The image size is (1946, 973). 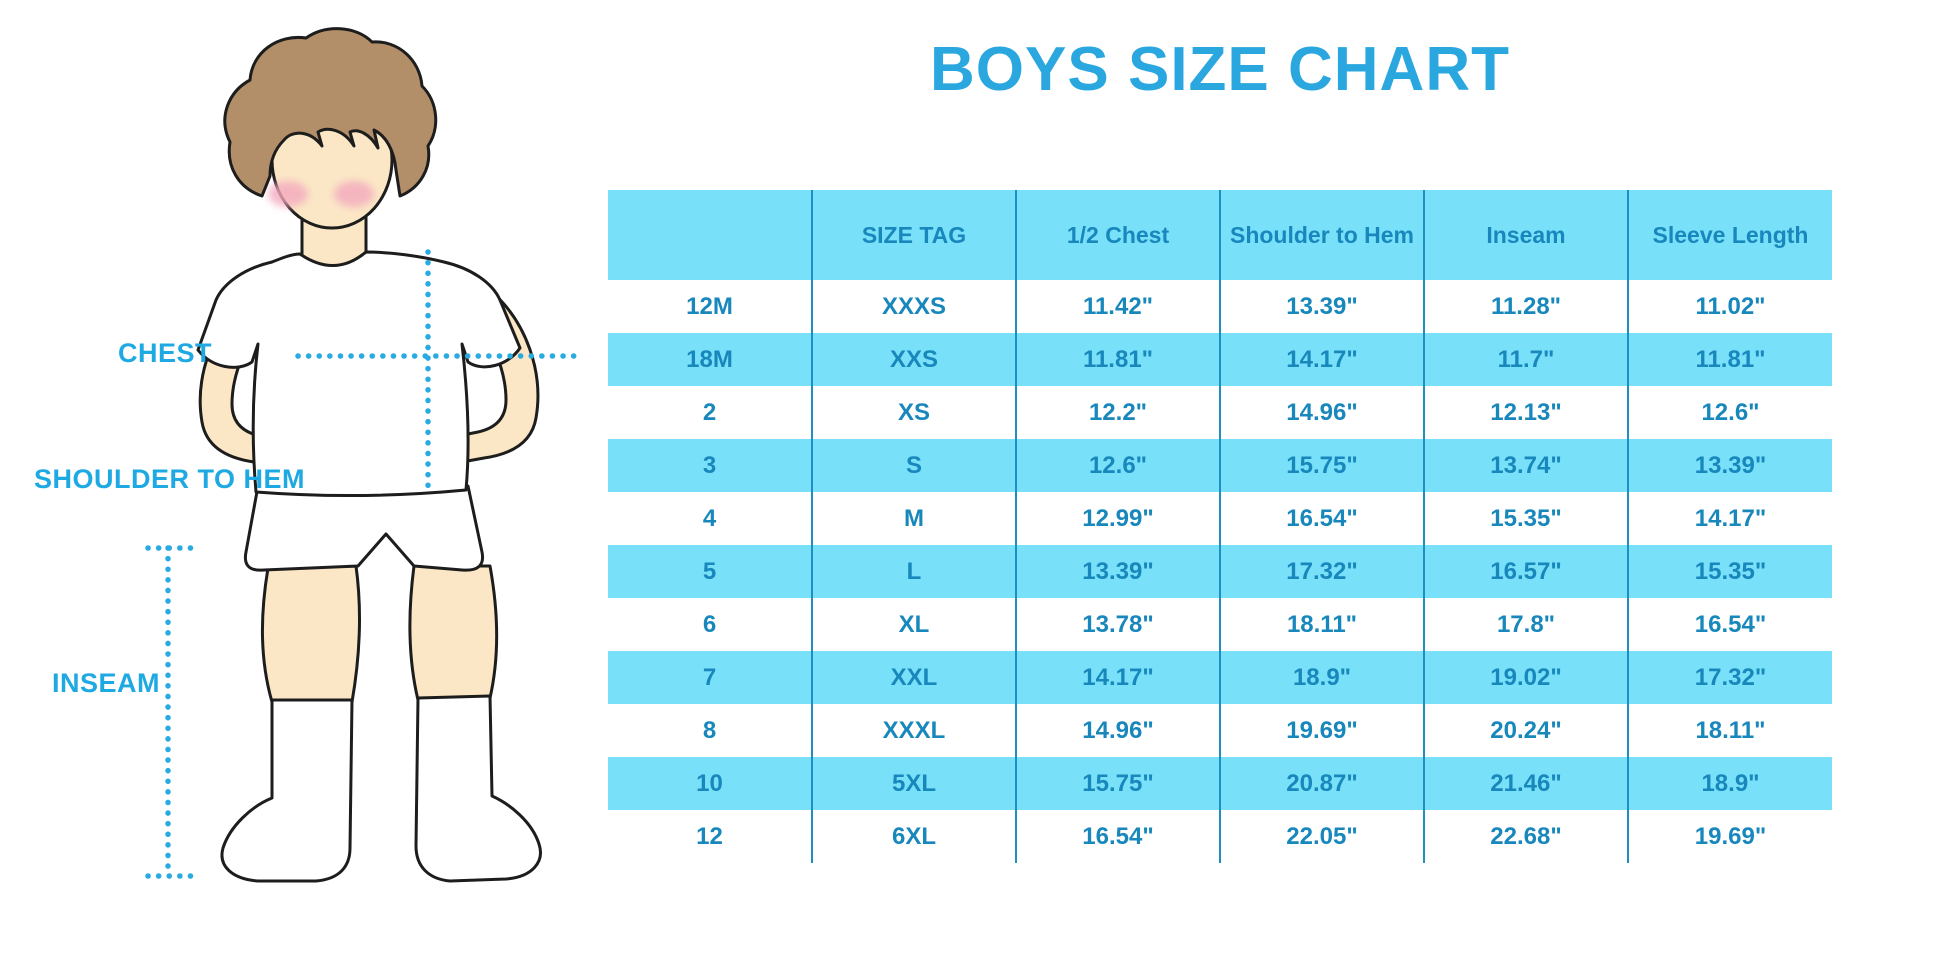 What do you see at coordinates (709, 571) in the screenshot?
I see `row-size-label: 5` at bounding box center [709, 571].